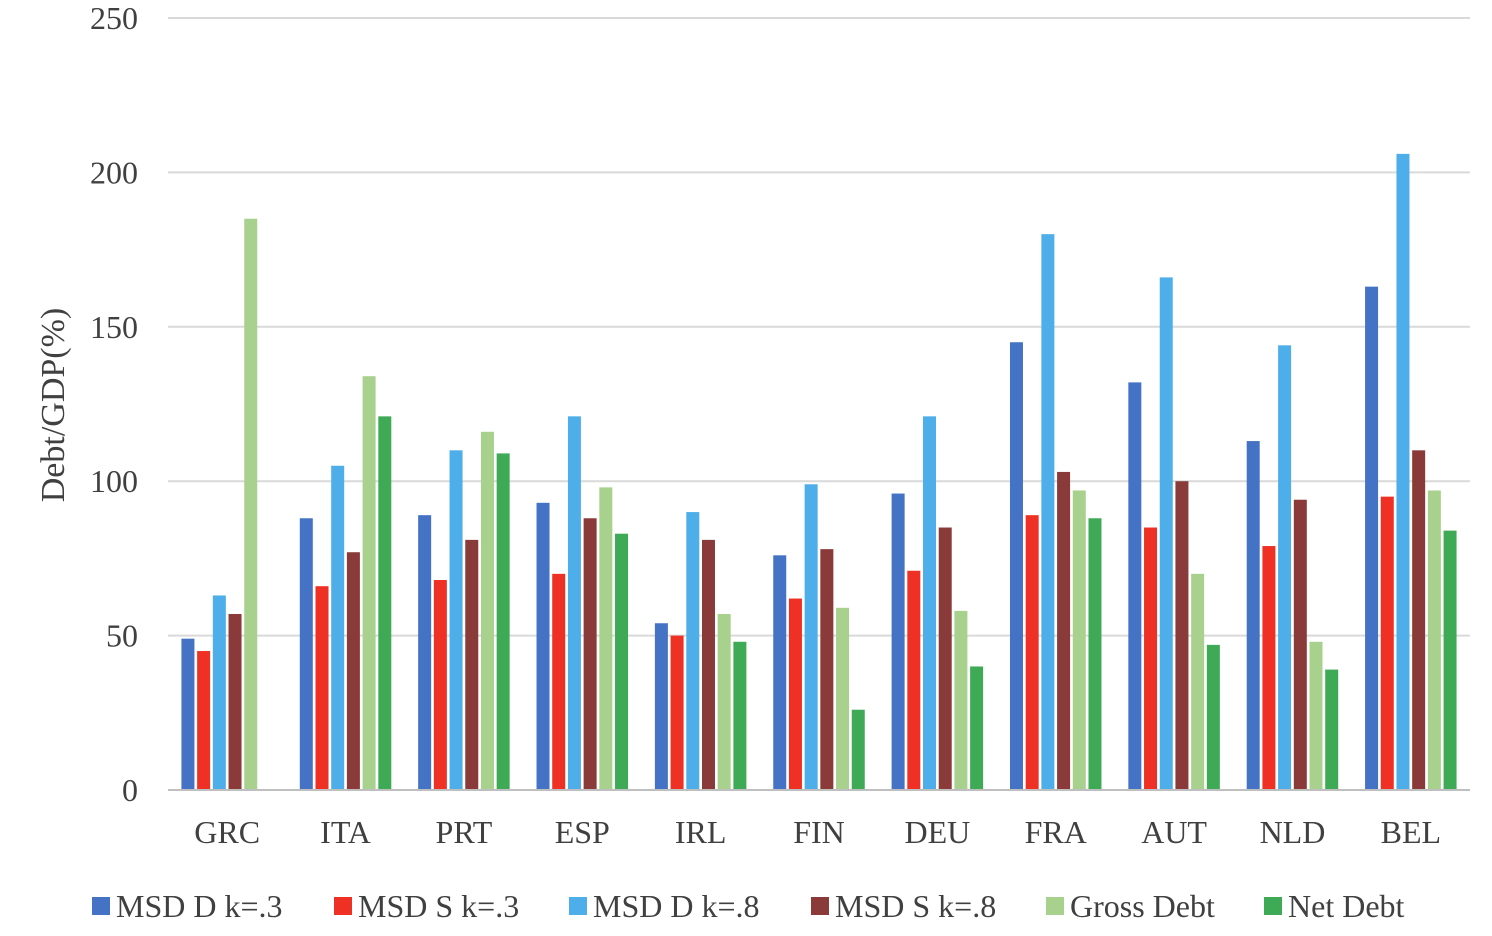 The height and width of the screenshot is (936, 1492). Describe the element at coordinates (114, 172) in the screenshot. I see `y-tick-label: 200` at that location.